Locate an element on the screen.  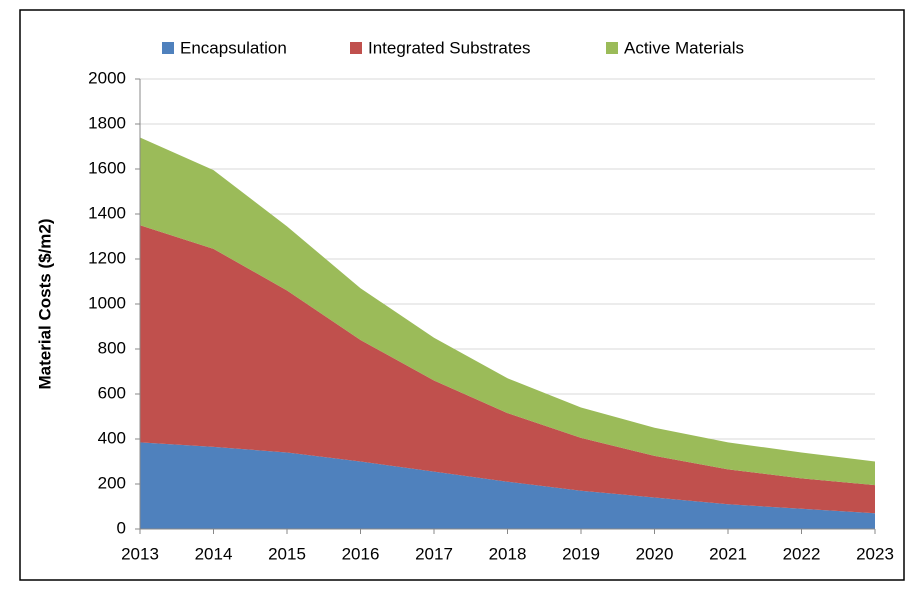
y-tick-label: 1000 is located at coordinates (107, 302).